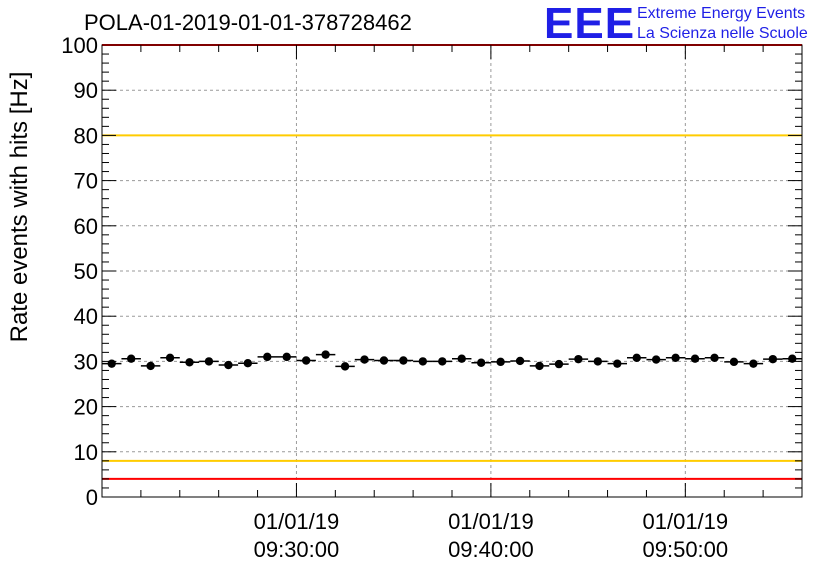 This screenshot has height=572, width=836. What do you see at coordinates (686, 549) in the screenshot?
I see `x-tick-time-label: 09:50:00` at bounding box center [686, 549].